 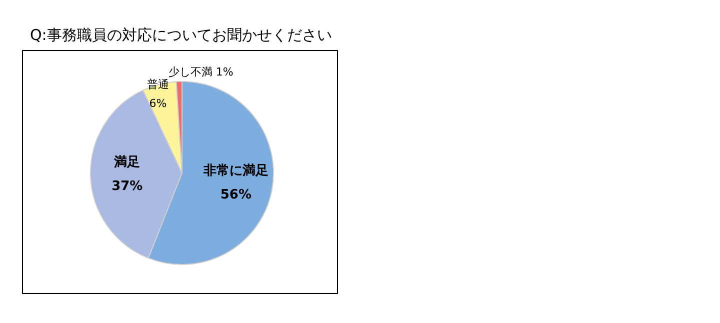 I want to click on slice-label: 非常に満足, so click(x=235, y=171).